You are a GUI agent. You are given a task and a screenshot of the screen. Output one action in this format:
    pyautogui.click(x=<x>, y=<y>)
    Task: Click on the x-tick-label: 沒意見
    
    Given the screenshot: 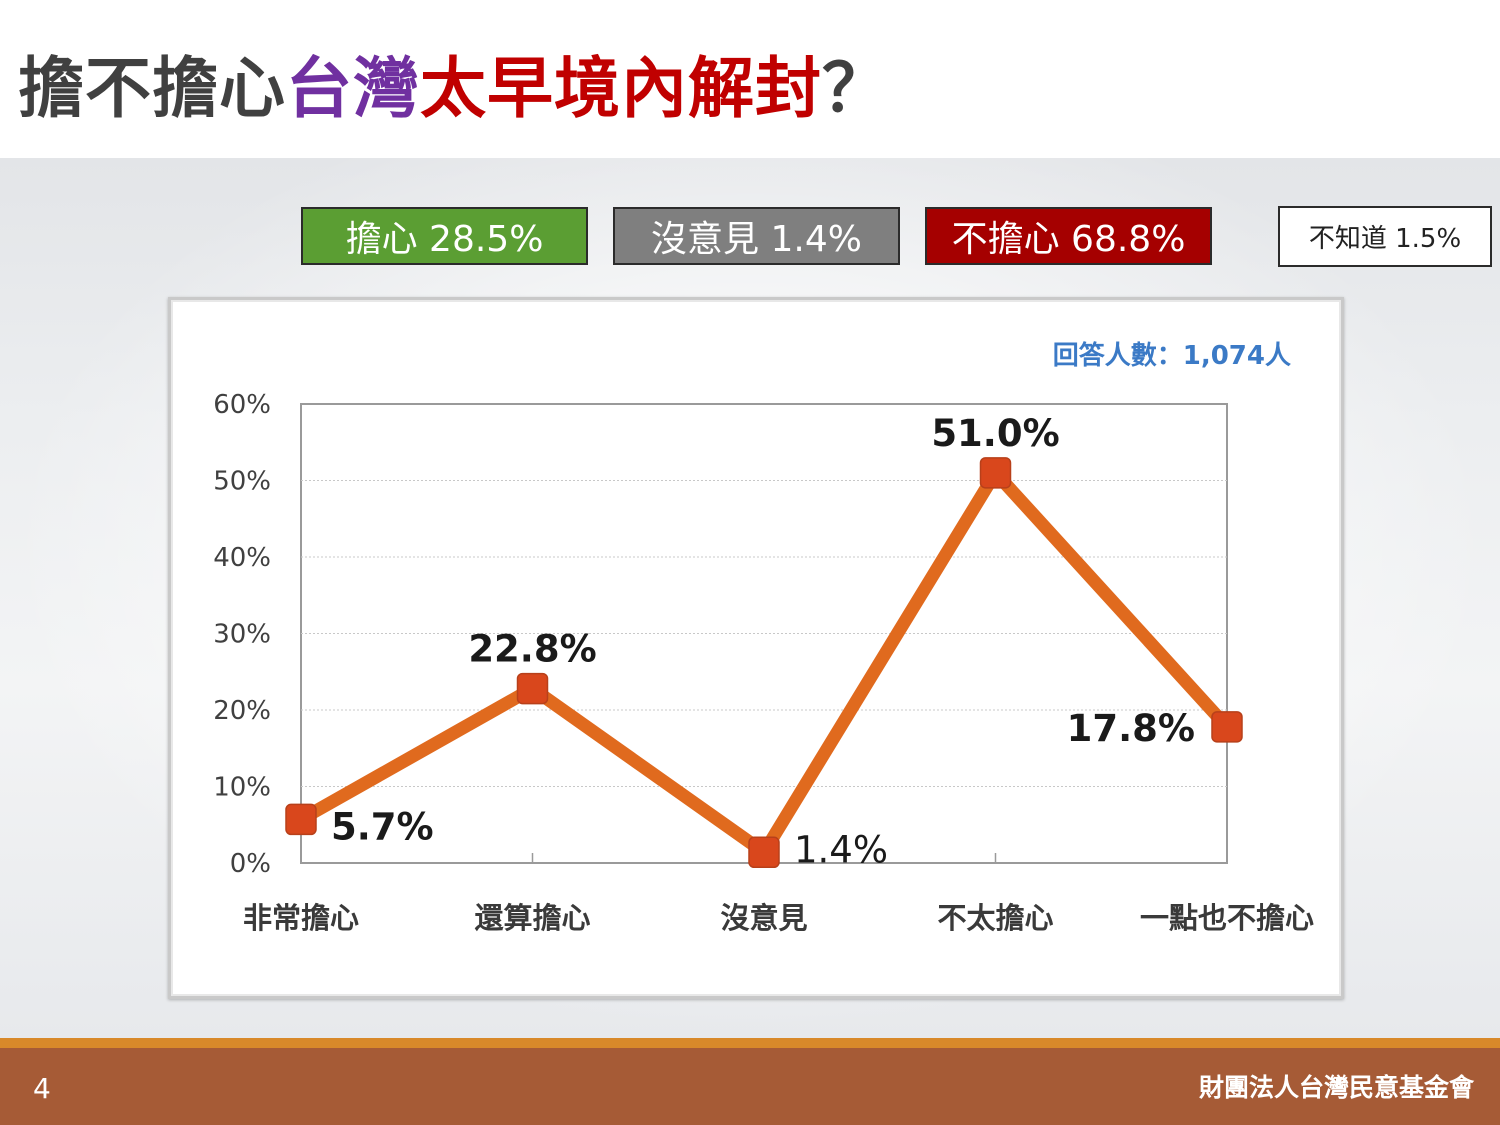 What is the action you would take?
    pyautogui.click(x=763, y=918)
    